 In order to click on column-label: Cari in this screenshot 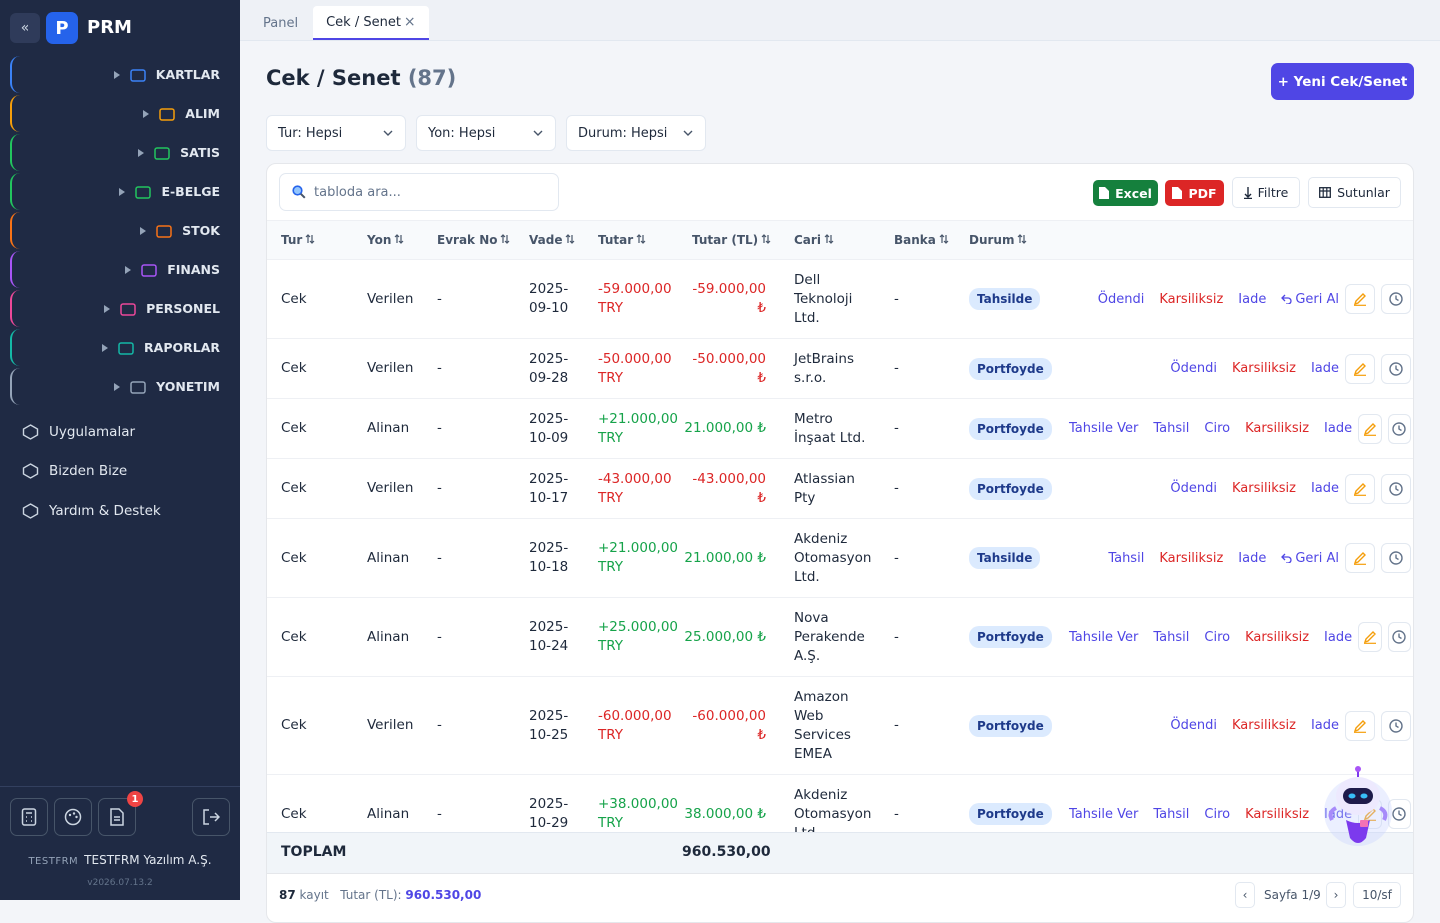, I will do `click(807, 239)`.